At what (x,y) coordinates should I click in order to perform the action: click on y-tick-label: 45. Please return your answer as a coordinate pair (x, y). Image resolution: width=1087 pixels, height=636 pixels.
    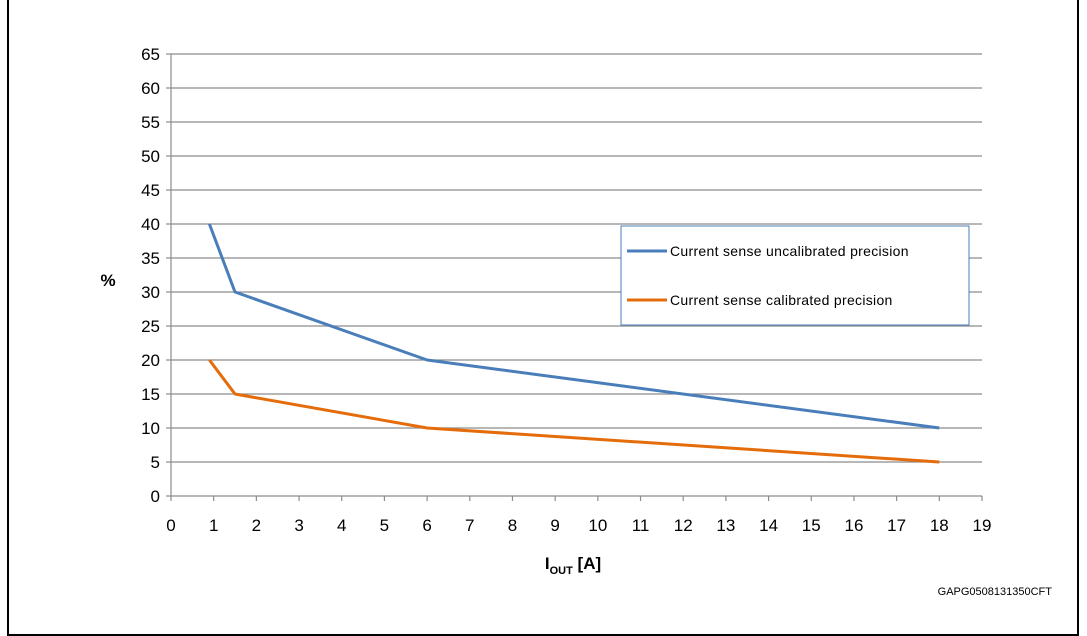
    Looking at the image, I should click on (150, 190).